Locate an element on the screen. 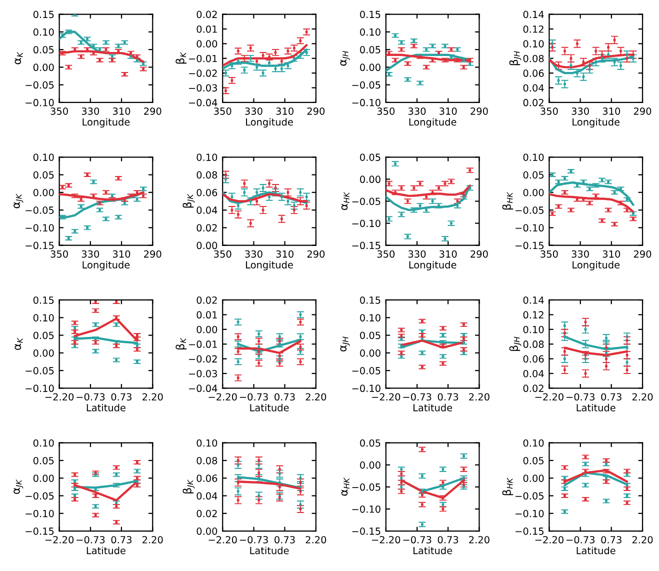 The width and height of the screenshot is (659, 571). y-tick-label: 0.02 is located at coordinates (206, 300).